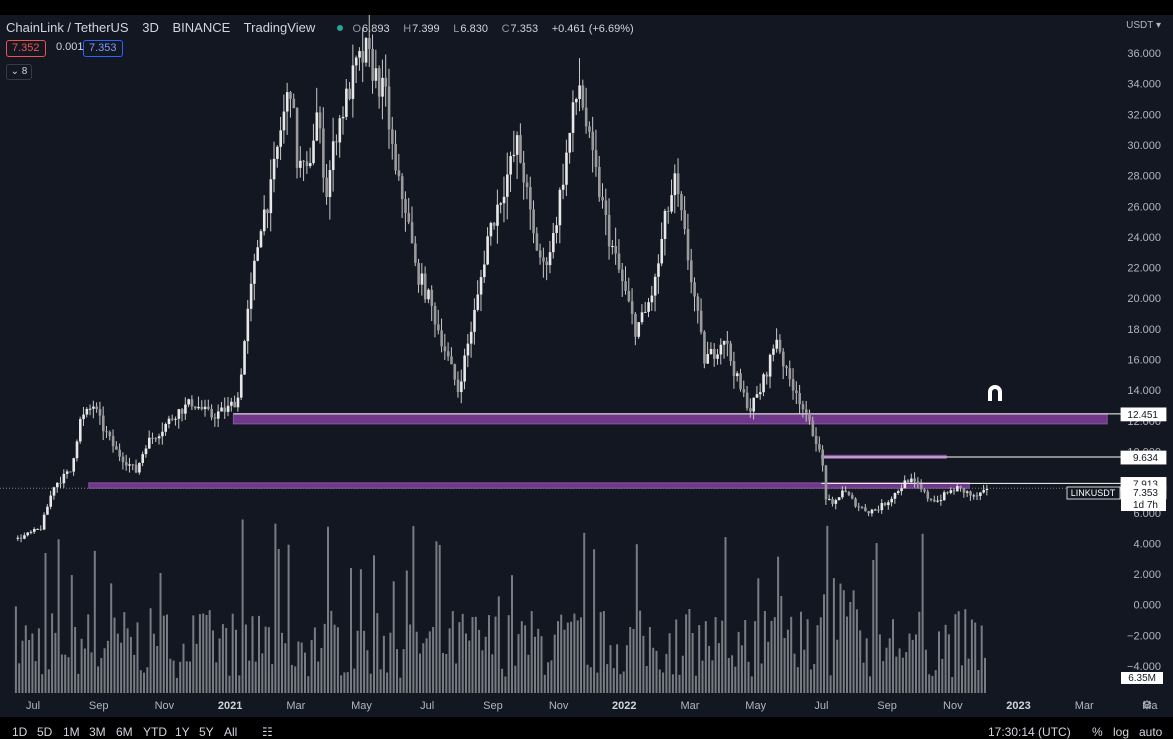 The height and width of the screenshot is (739, 1173). Describe the element at coordinates (231, 732) in the screenshot. I see `range-all-button: All` at that location.